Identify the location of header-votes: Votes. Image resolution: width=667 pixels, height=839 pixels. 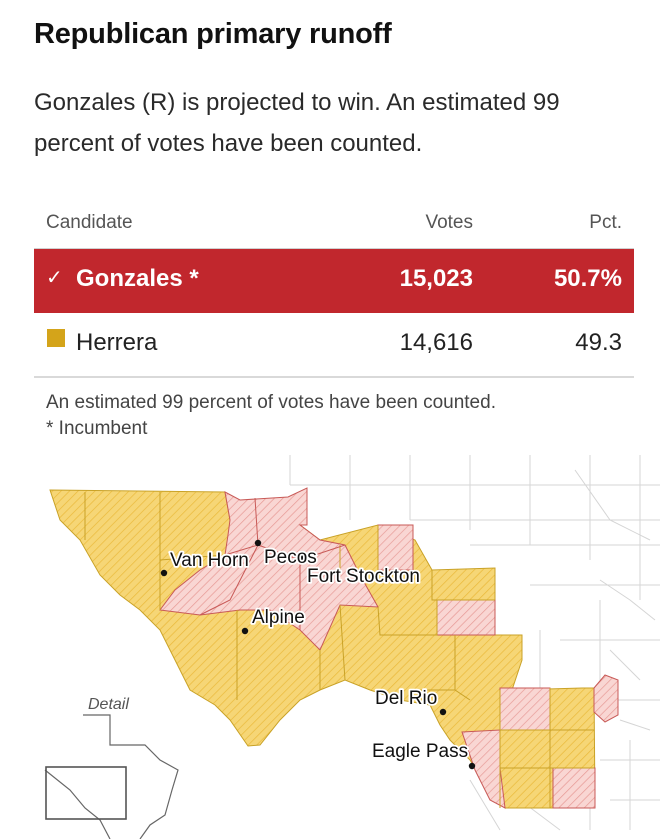
(449, 222).